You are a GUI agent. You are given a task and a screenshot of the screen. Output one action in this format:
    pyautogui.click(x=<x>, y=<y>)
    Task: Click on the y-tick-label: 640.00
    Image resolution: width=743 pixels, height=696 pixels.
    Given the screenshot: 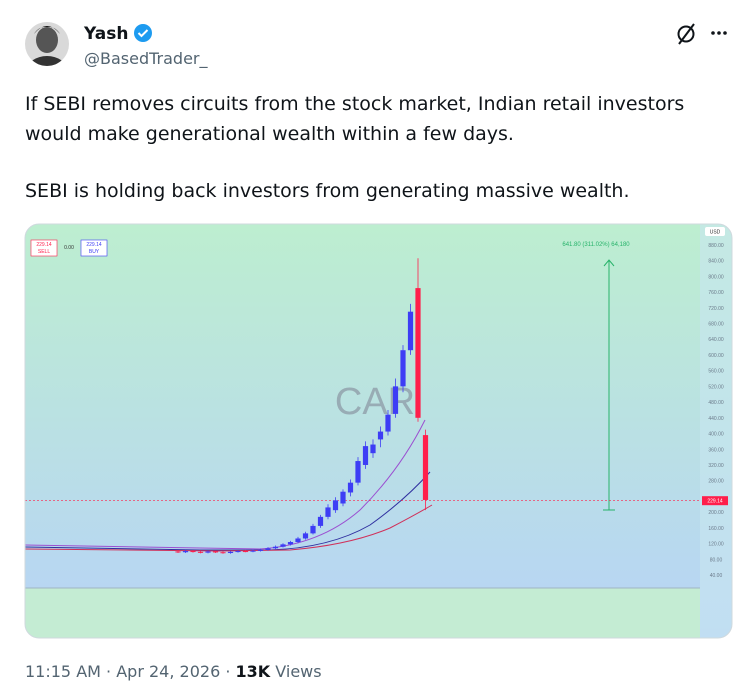 What is the action you would take?
    pyautogui.click(x=716, y=340)
    